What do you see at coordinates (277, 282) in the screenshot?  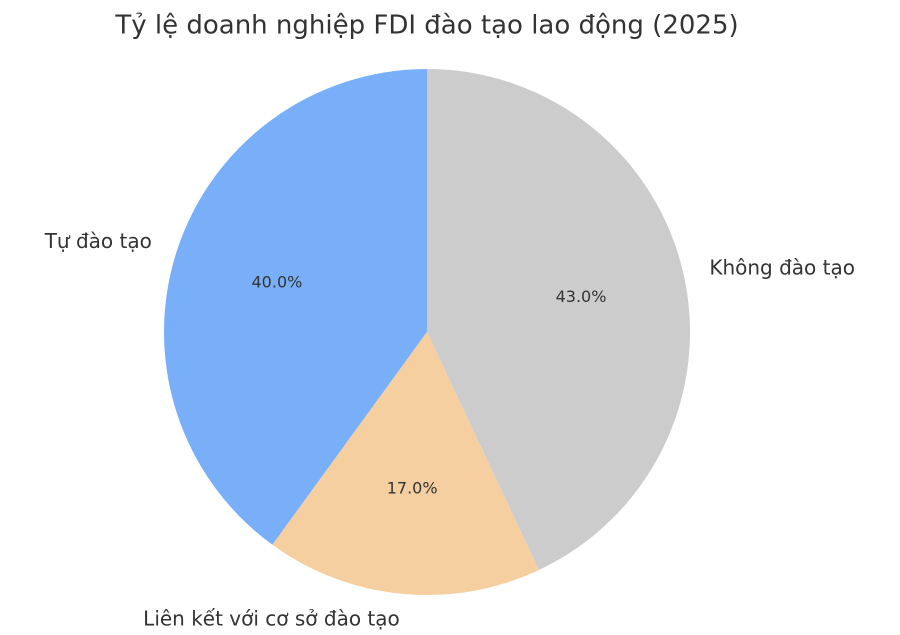 I see `value-label: 40.0%` at bounding box center [277, 282].